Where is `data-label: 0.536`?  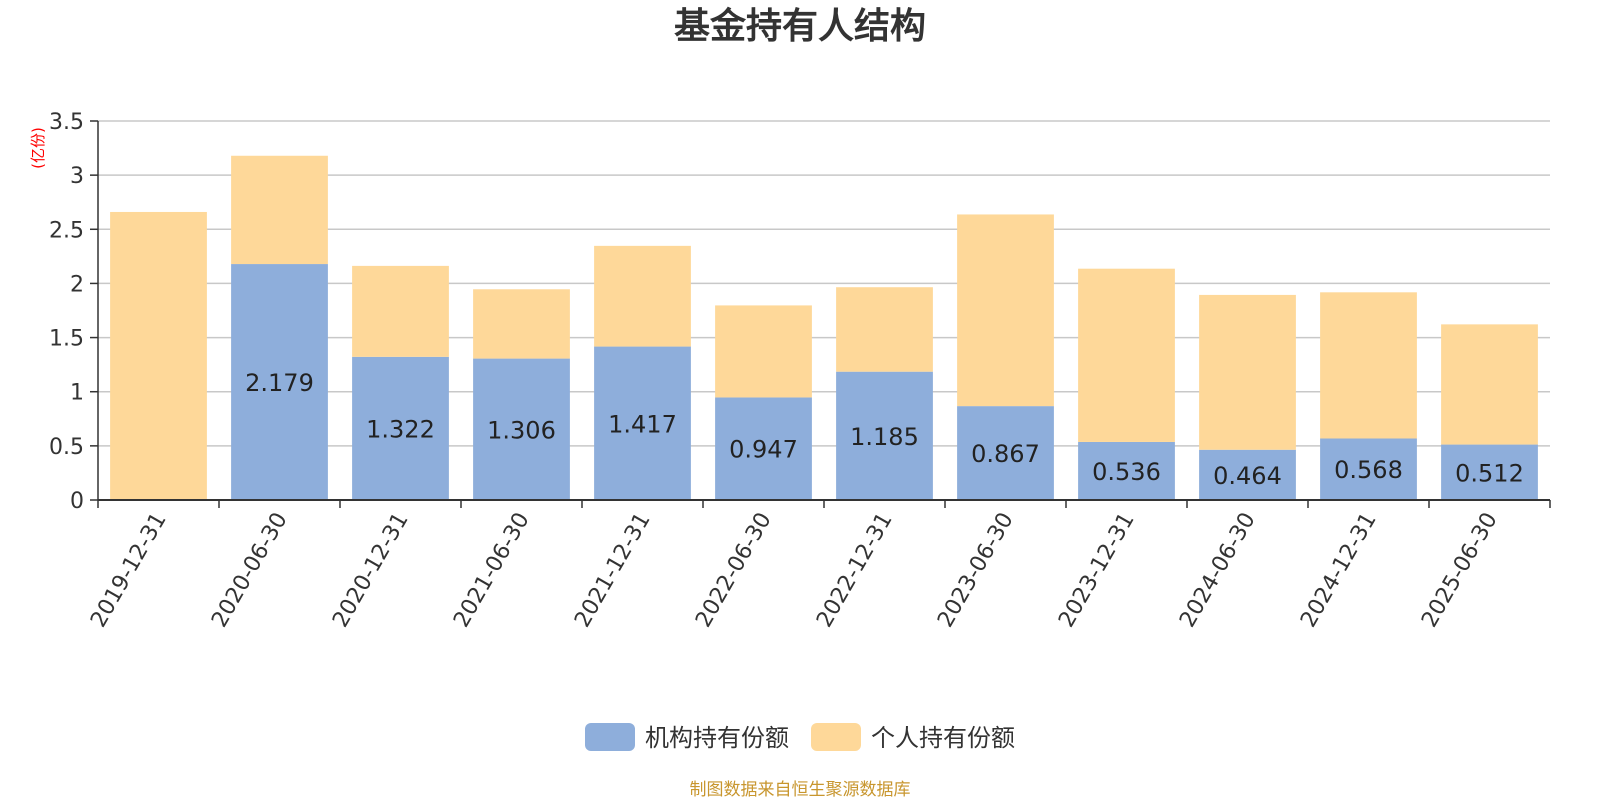
data-label: 0.536 is located at coordinates (1126, 472).